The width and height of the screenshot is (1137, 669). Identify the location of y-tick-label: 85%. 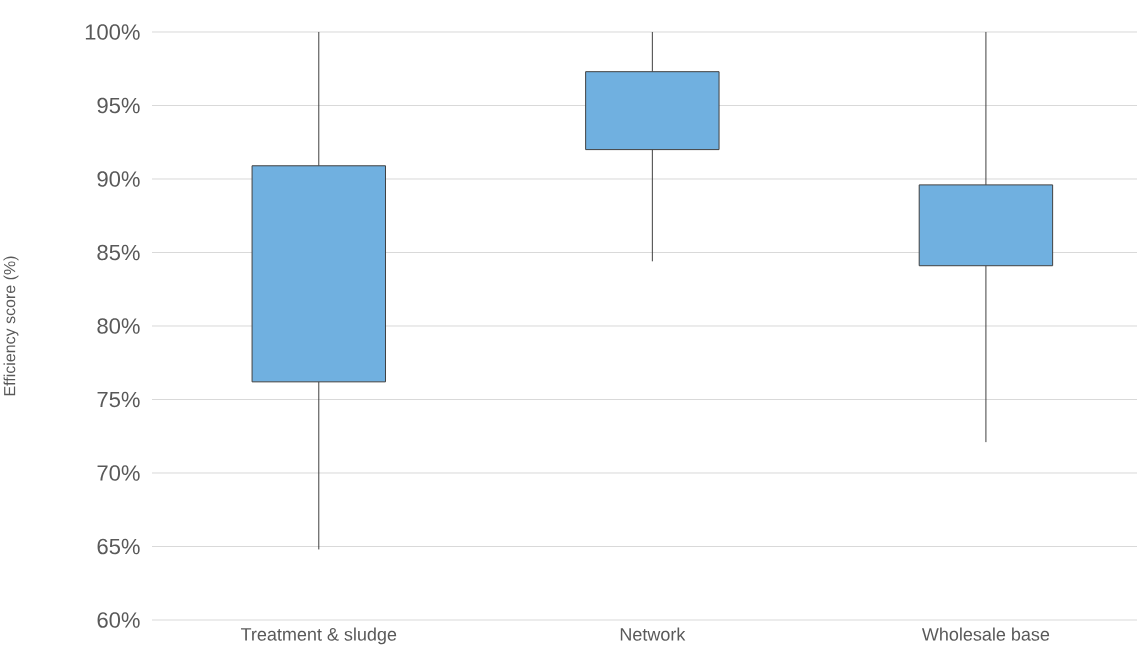
(118, 252).